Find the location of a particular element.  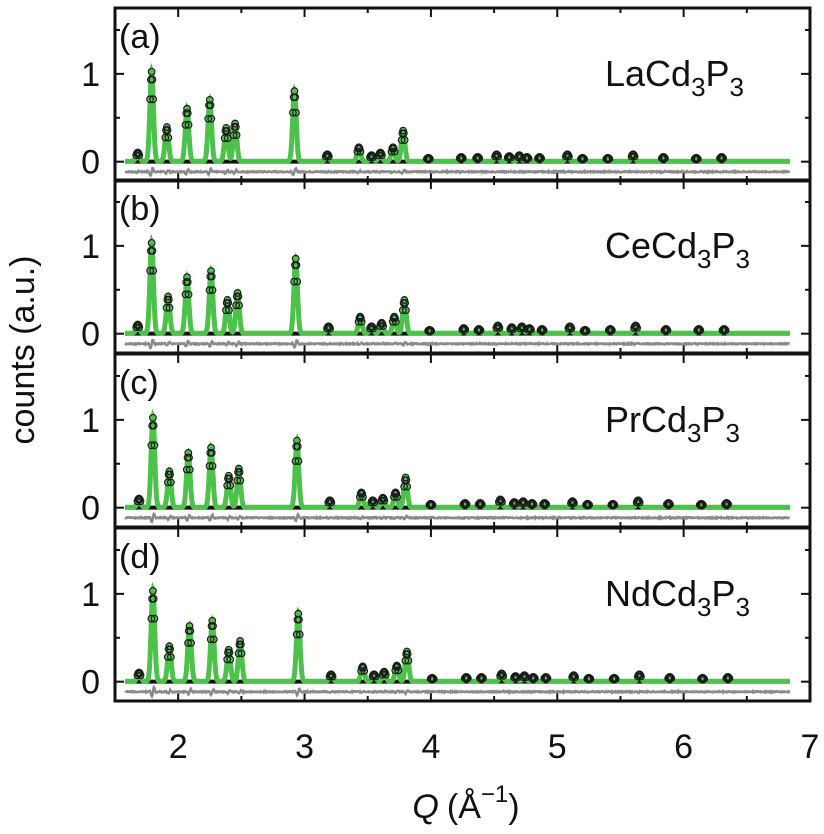

panel-tag: (c) is located at coordinates (139, 383).